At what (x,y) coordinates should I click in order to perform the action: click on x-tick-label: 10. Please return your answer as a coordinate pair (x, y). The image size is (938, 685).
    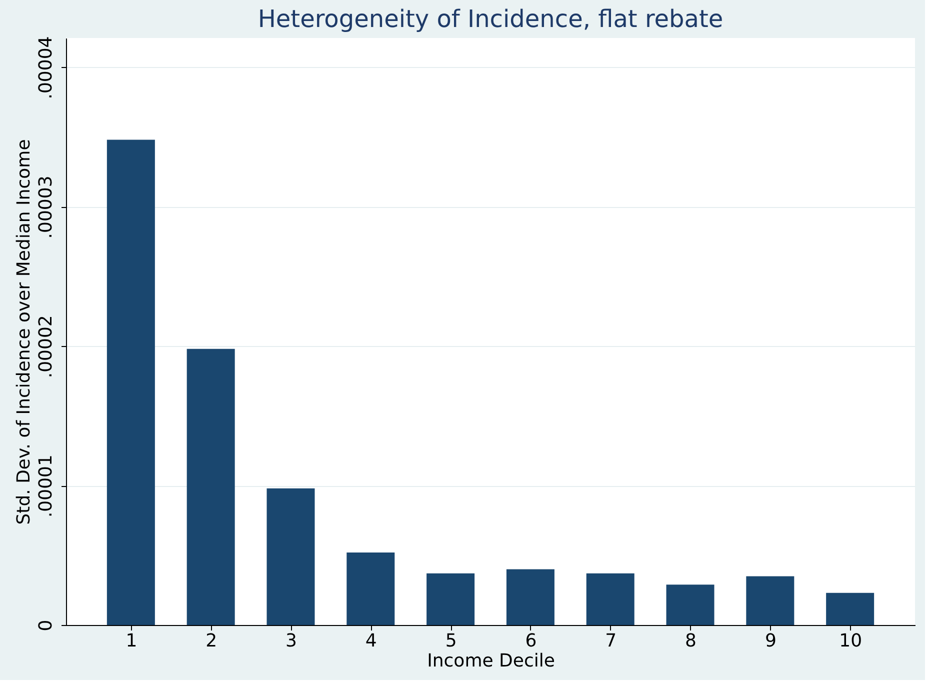
    Looking at the image, I should click on (850, 641).